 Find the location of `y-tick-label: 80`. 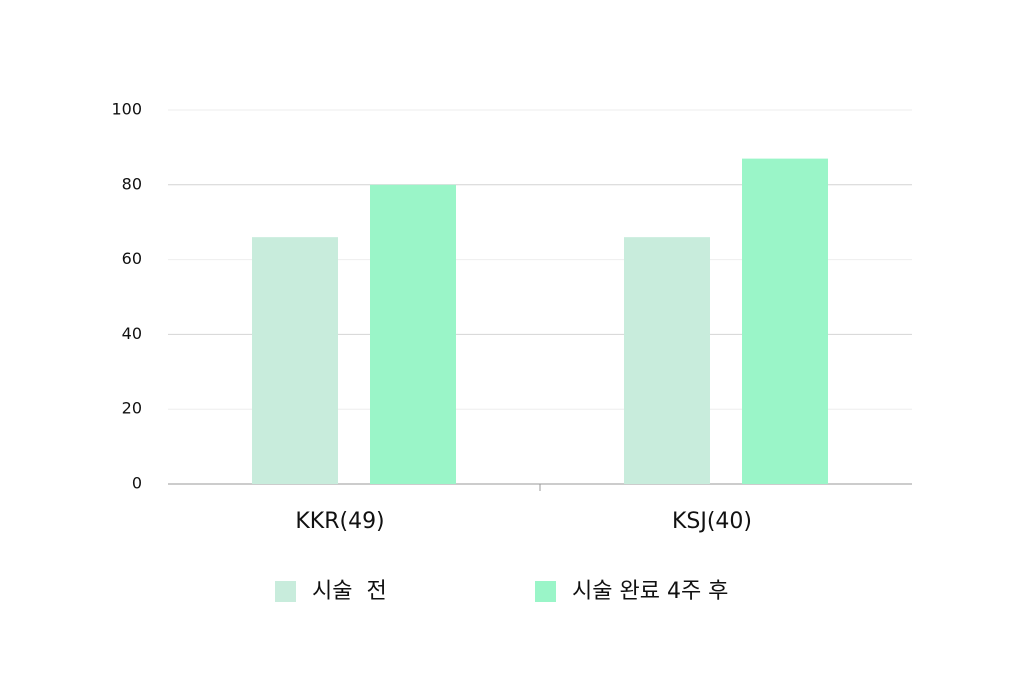

y-tick-label: 80 is located at coordinates (132, 183).